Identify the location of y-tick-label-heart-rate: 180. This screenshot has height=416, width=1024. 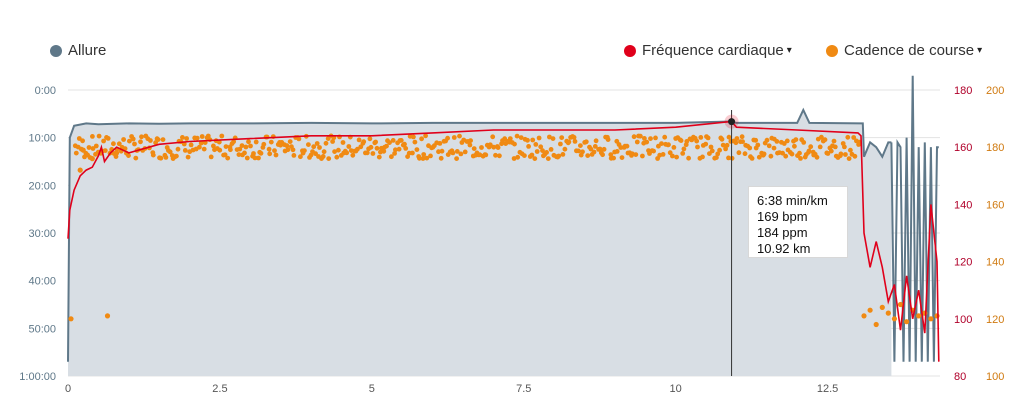
(963, 91).